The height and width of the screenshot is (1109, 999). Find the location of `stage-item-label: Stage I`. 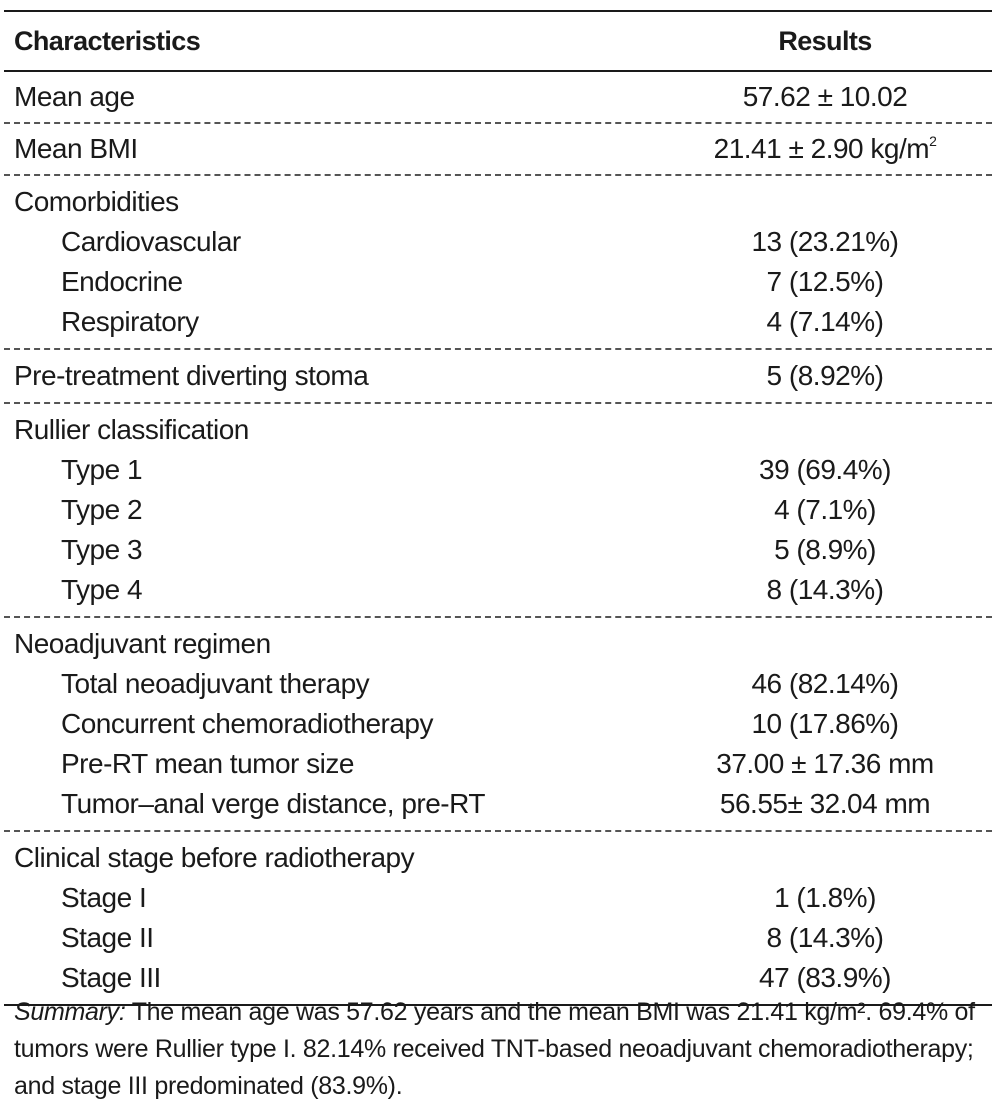

stage-item-label: Stage I is located at coordinates (104, 897).